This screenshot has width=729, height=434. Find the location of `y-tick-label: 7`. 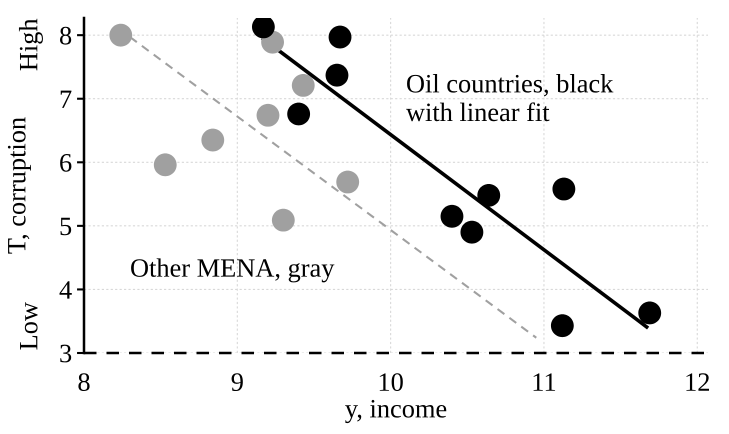

y-tick-label: 7 is located at coordinates (66, 99).